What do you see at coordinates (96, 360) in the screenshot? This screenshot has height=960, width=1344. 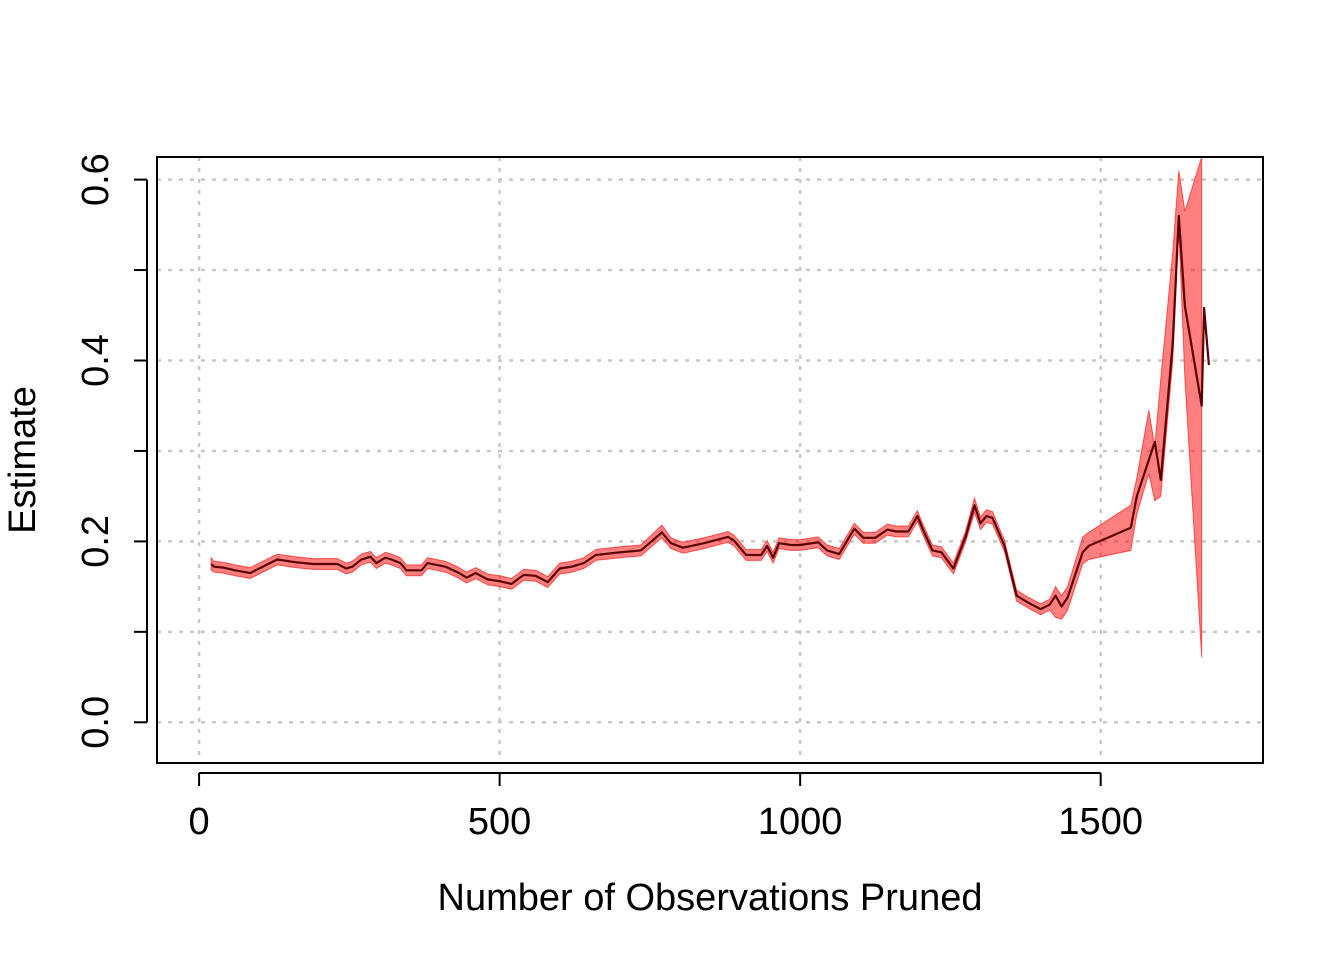 I see `y-tick-label-4: 0.4` at bounding box center [96, 360].